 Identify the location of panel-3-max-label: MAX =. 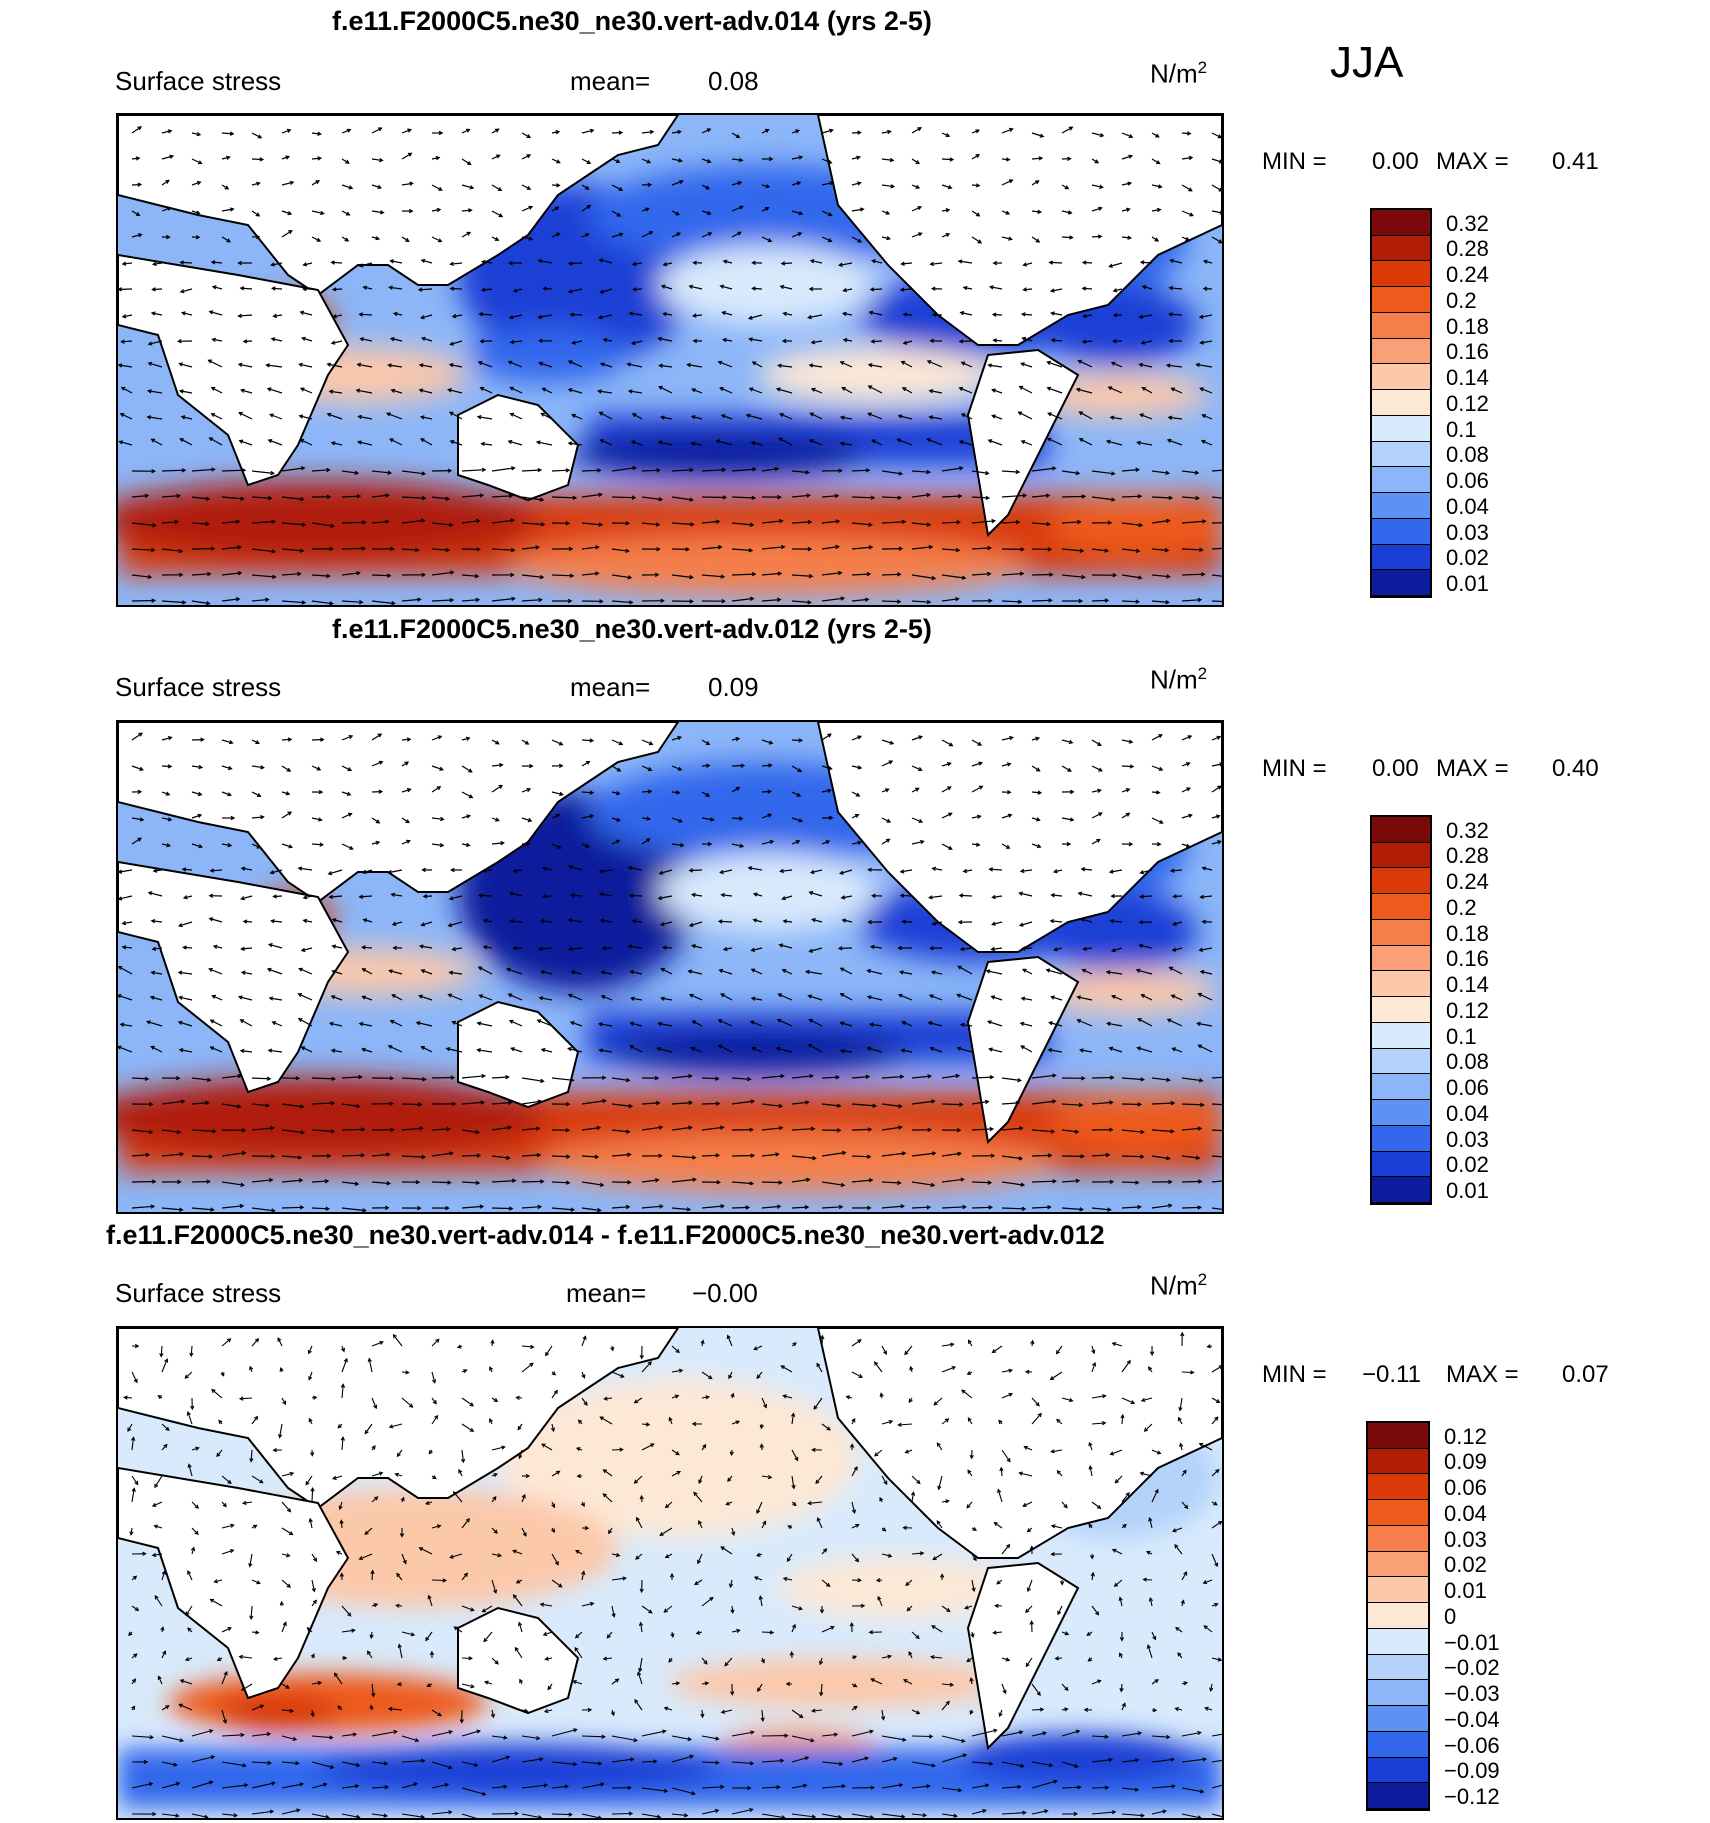
(1482, 1375).